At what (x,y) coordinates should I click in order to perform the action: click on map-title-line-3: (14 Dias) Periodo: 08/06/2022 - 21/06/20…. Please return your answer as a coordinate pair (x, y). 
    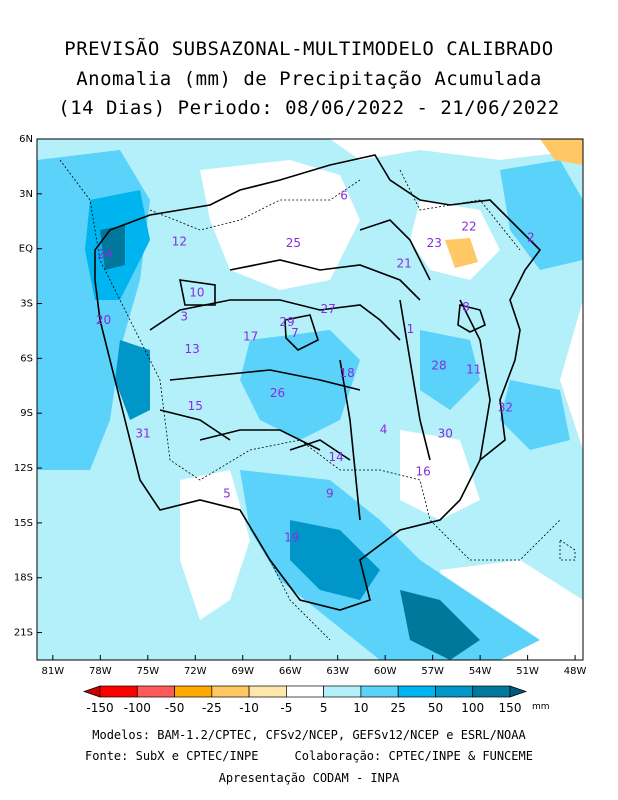
    Looking at the image, I should click on (309, 108).